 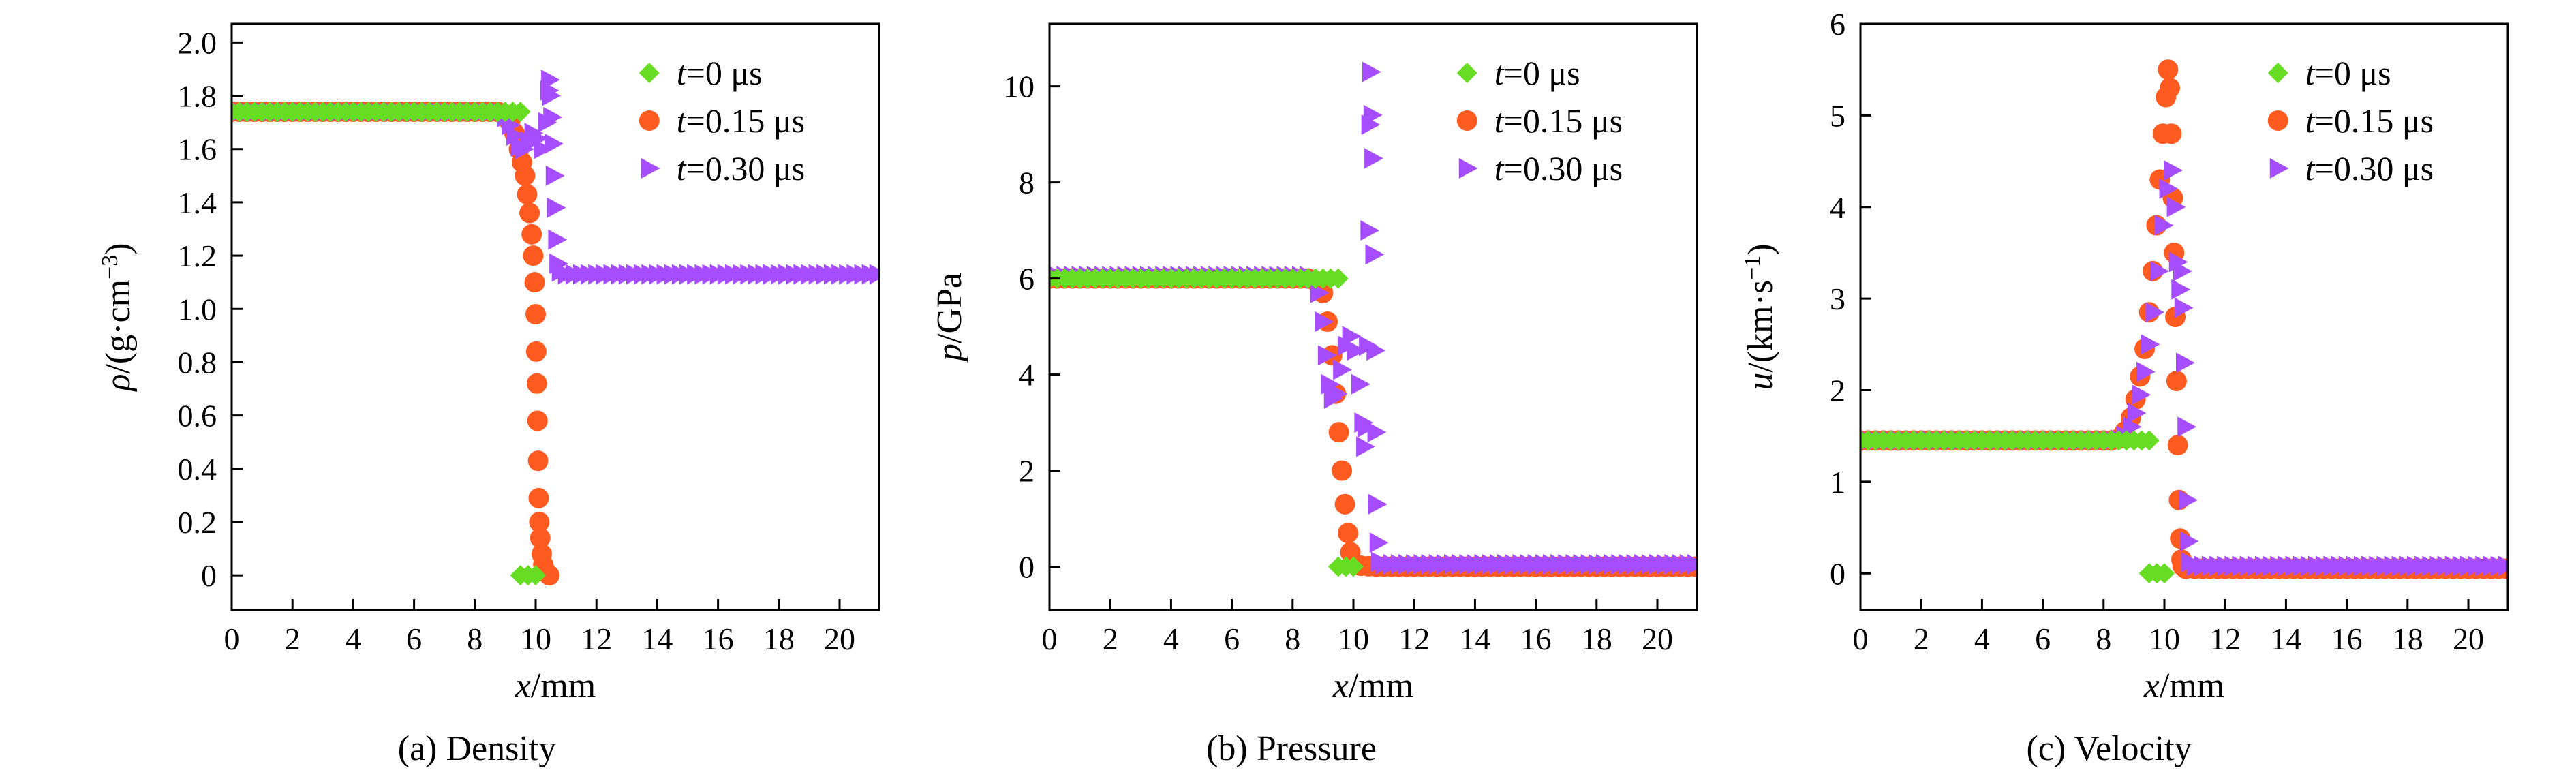 What do you see at coordinates (2348, 73) in the screenshot?
I see `legend-label: t=0 μs` at bounding box center [2348, 73].